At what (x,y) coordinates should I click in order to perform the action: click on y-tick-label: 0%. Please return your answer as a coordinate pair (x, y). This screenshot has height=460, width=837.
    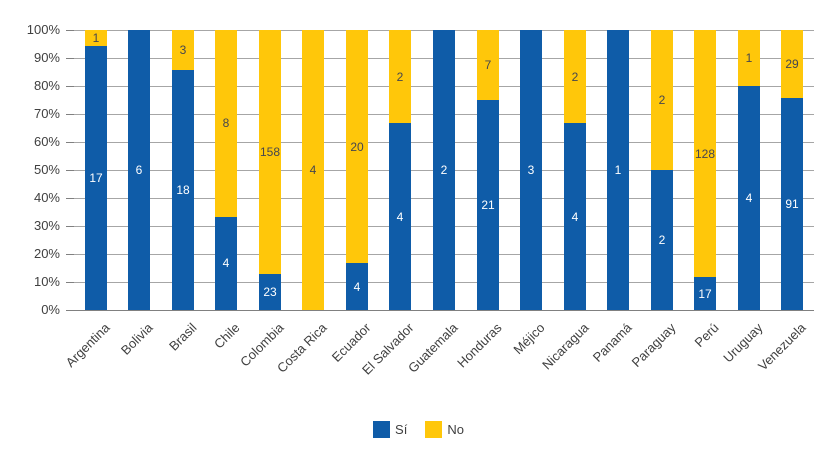
    Looking at the image, I should click on (50, 309).